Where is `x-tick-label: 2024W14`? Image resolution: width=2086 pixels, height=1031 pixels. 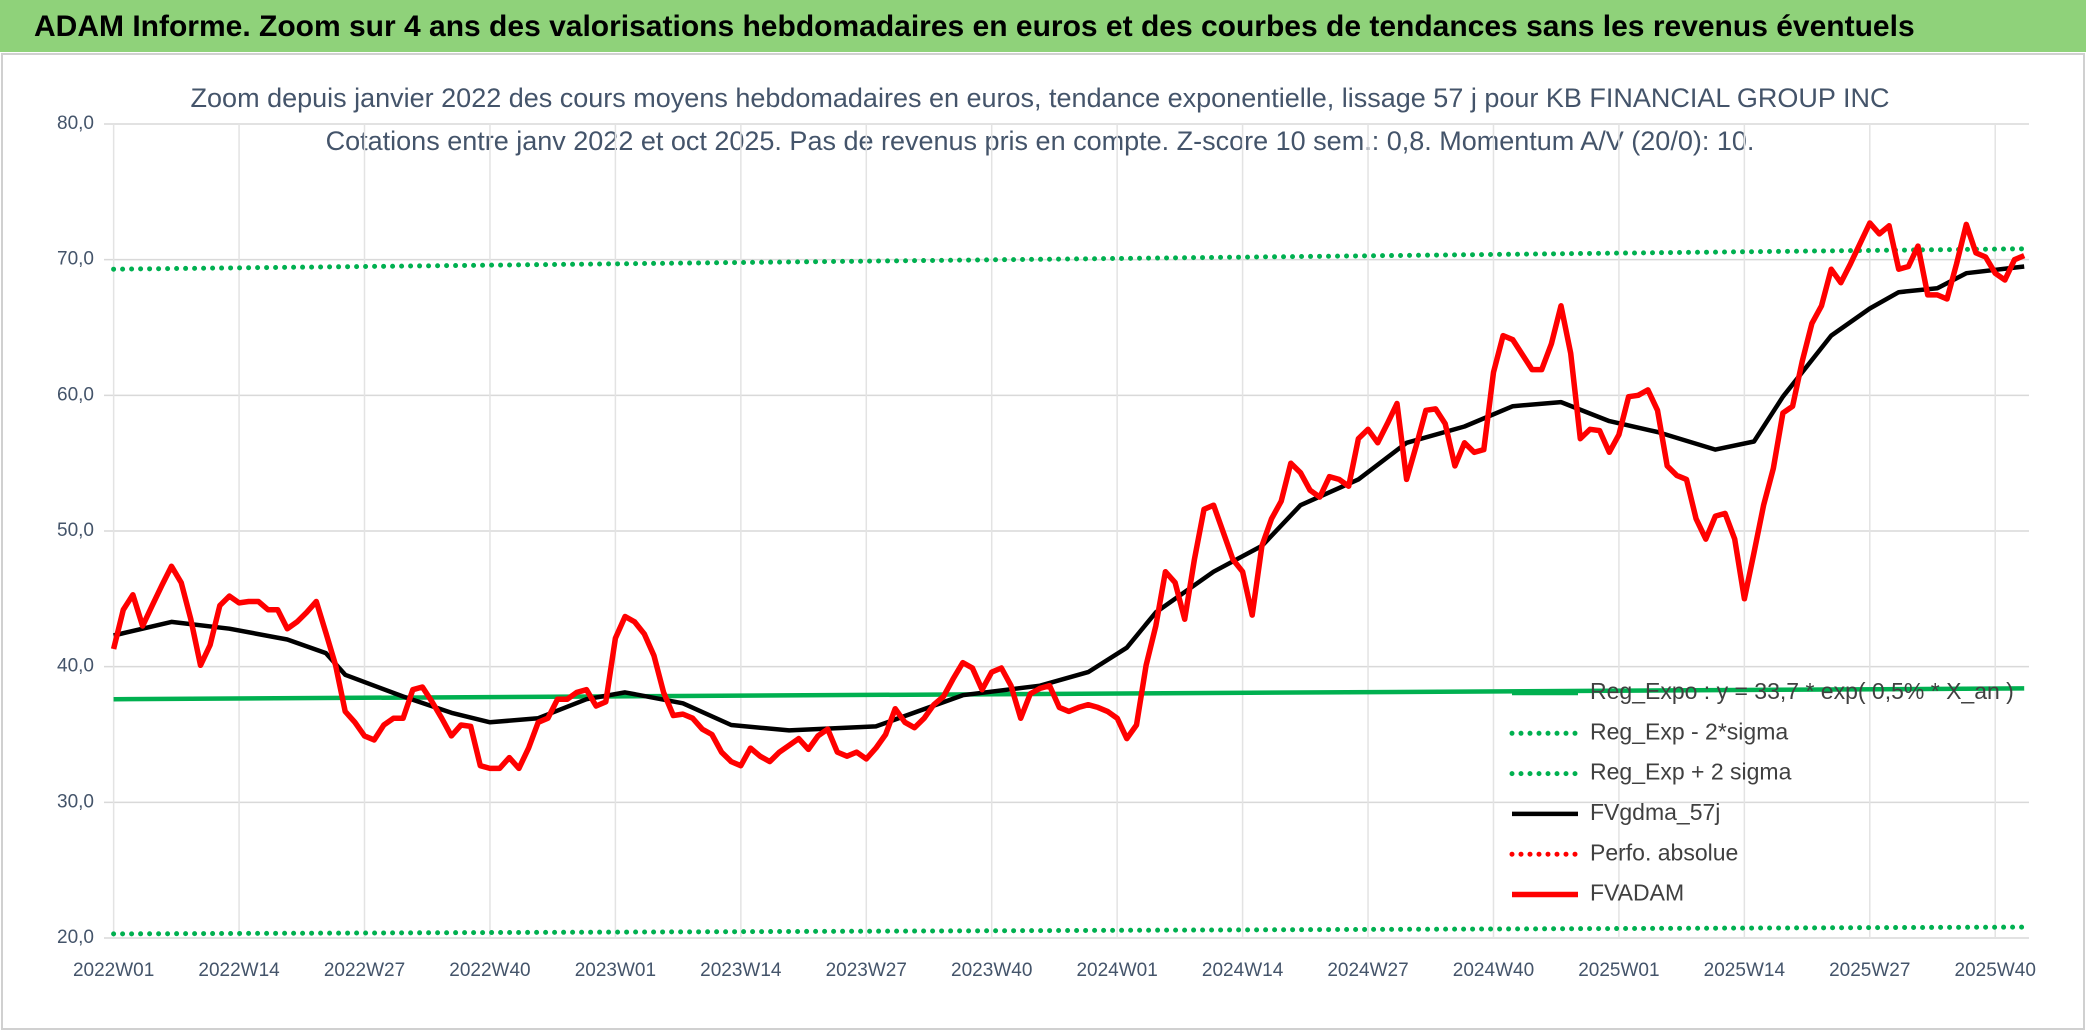 x-tick-label: 2024W14 is located at coordinates (1243, 970).